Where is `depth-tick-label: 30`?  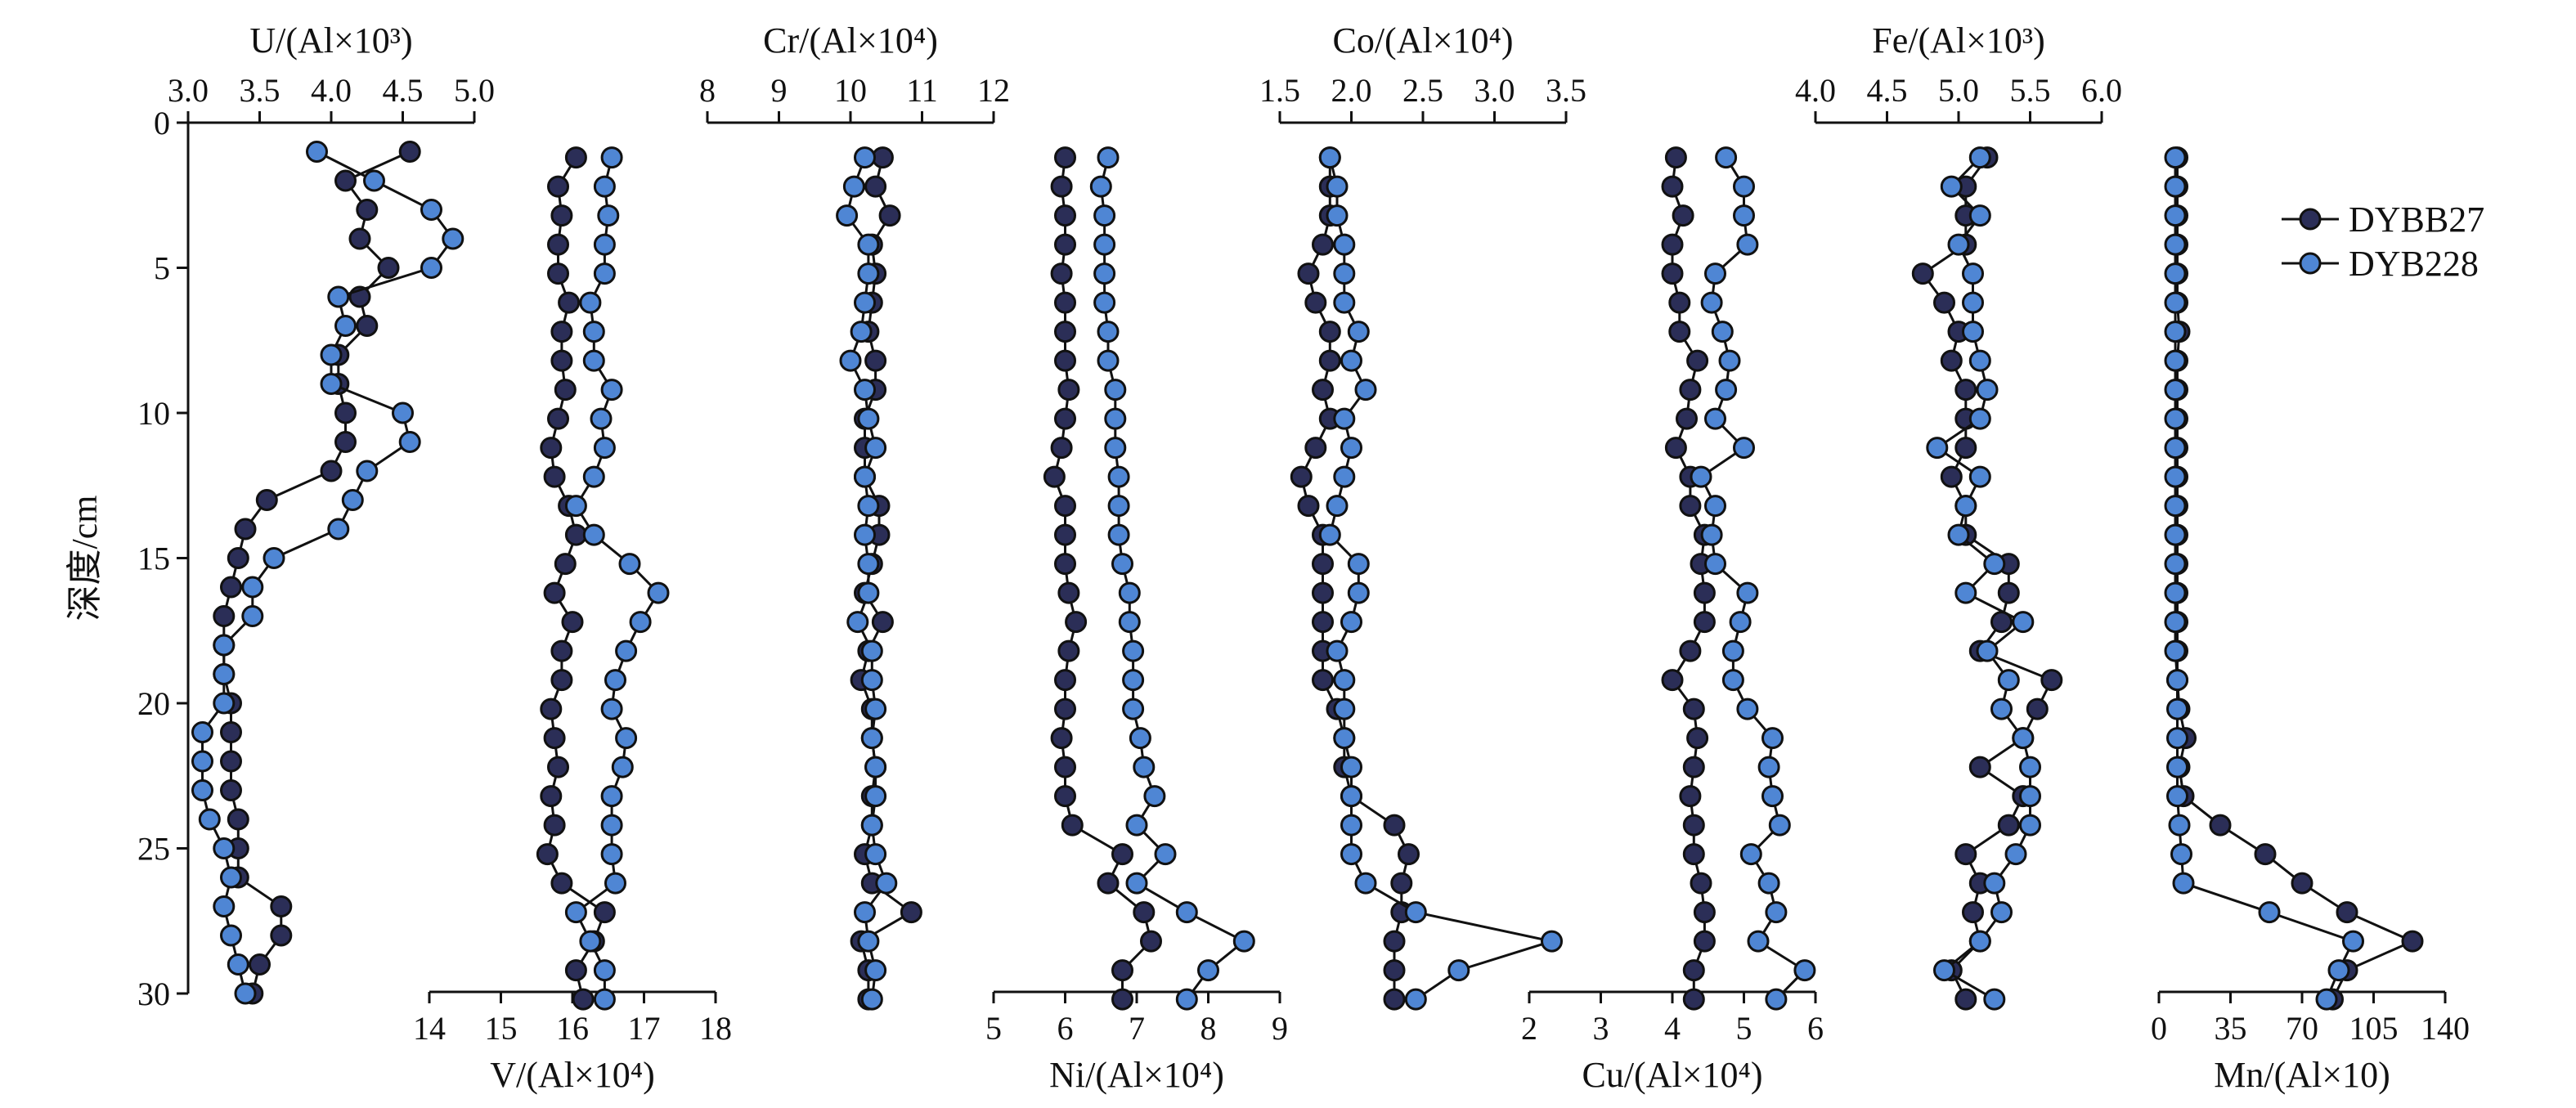
depth-tick-label: 30 is located at coordinates (153, 994).